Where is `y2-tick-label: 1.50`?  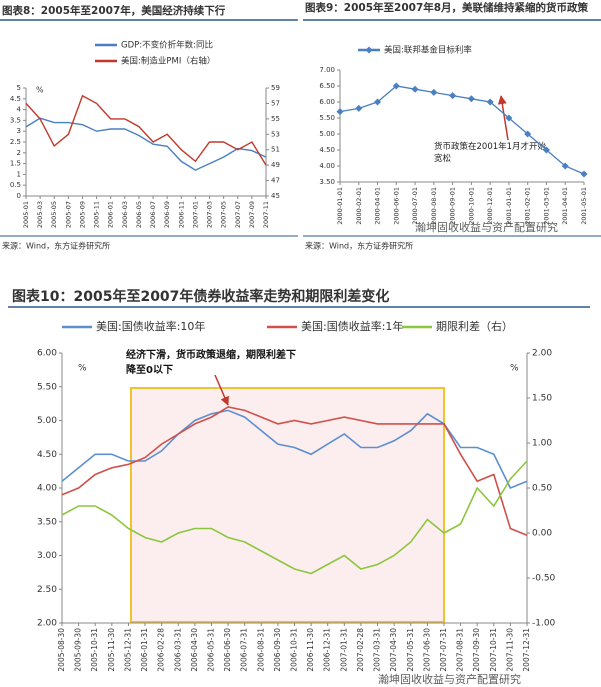
y2-tick-label: 1.50 is located at coordinates (542, 399).